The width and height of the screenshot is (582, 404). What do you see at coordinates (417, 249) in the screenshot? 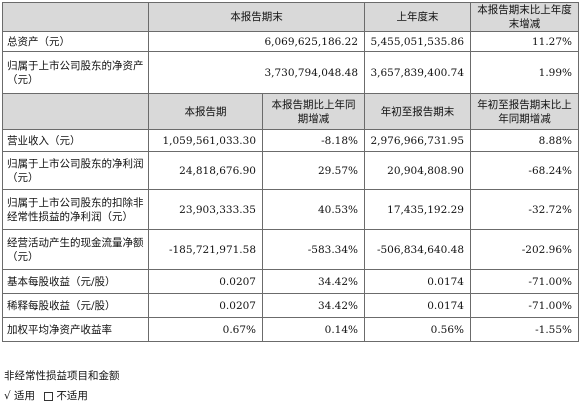
I see `value-cell: -506,834,640.48` at bounding box center [417, 249].